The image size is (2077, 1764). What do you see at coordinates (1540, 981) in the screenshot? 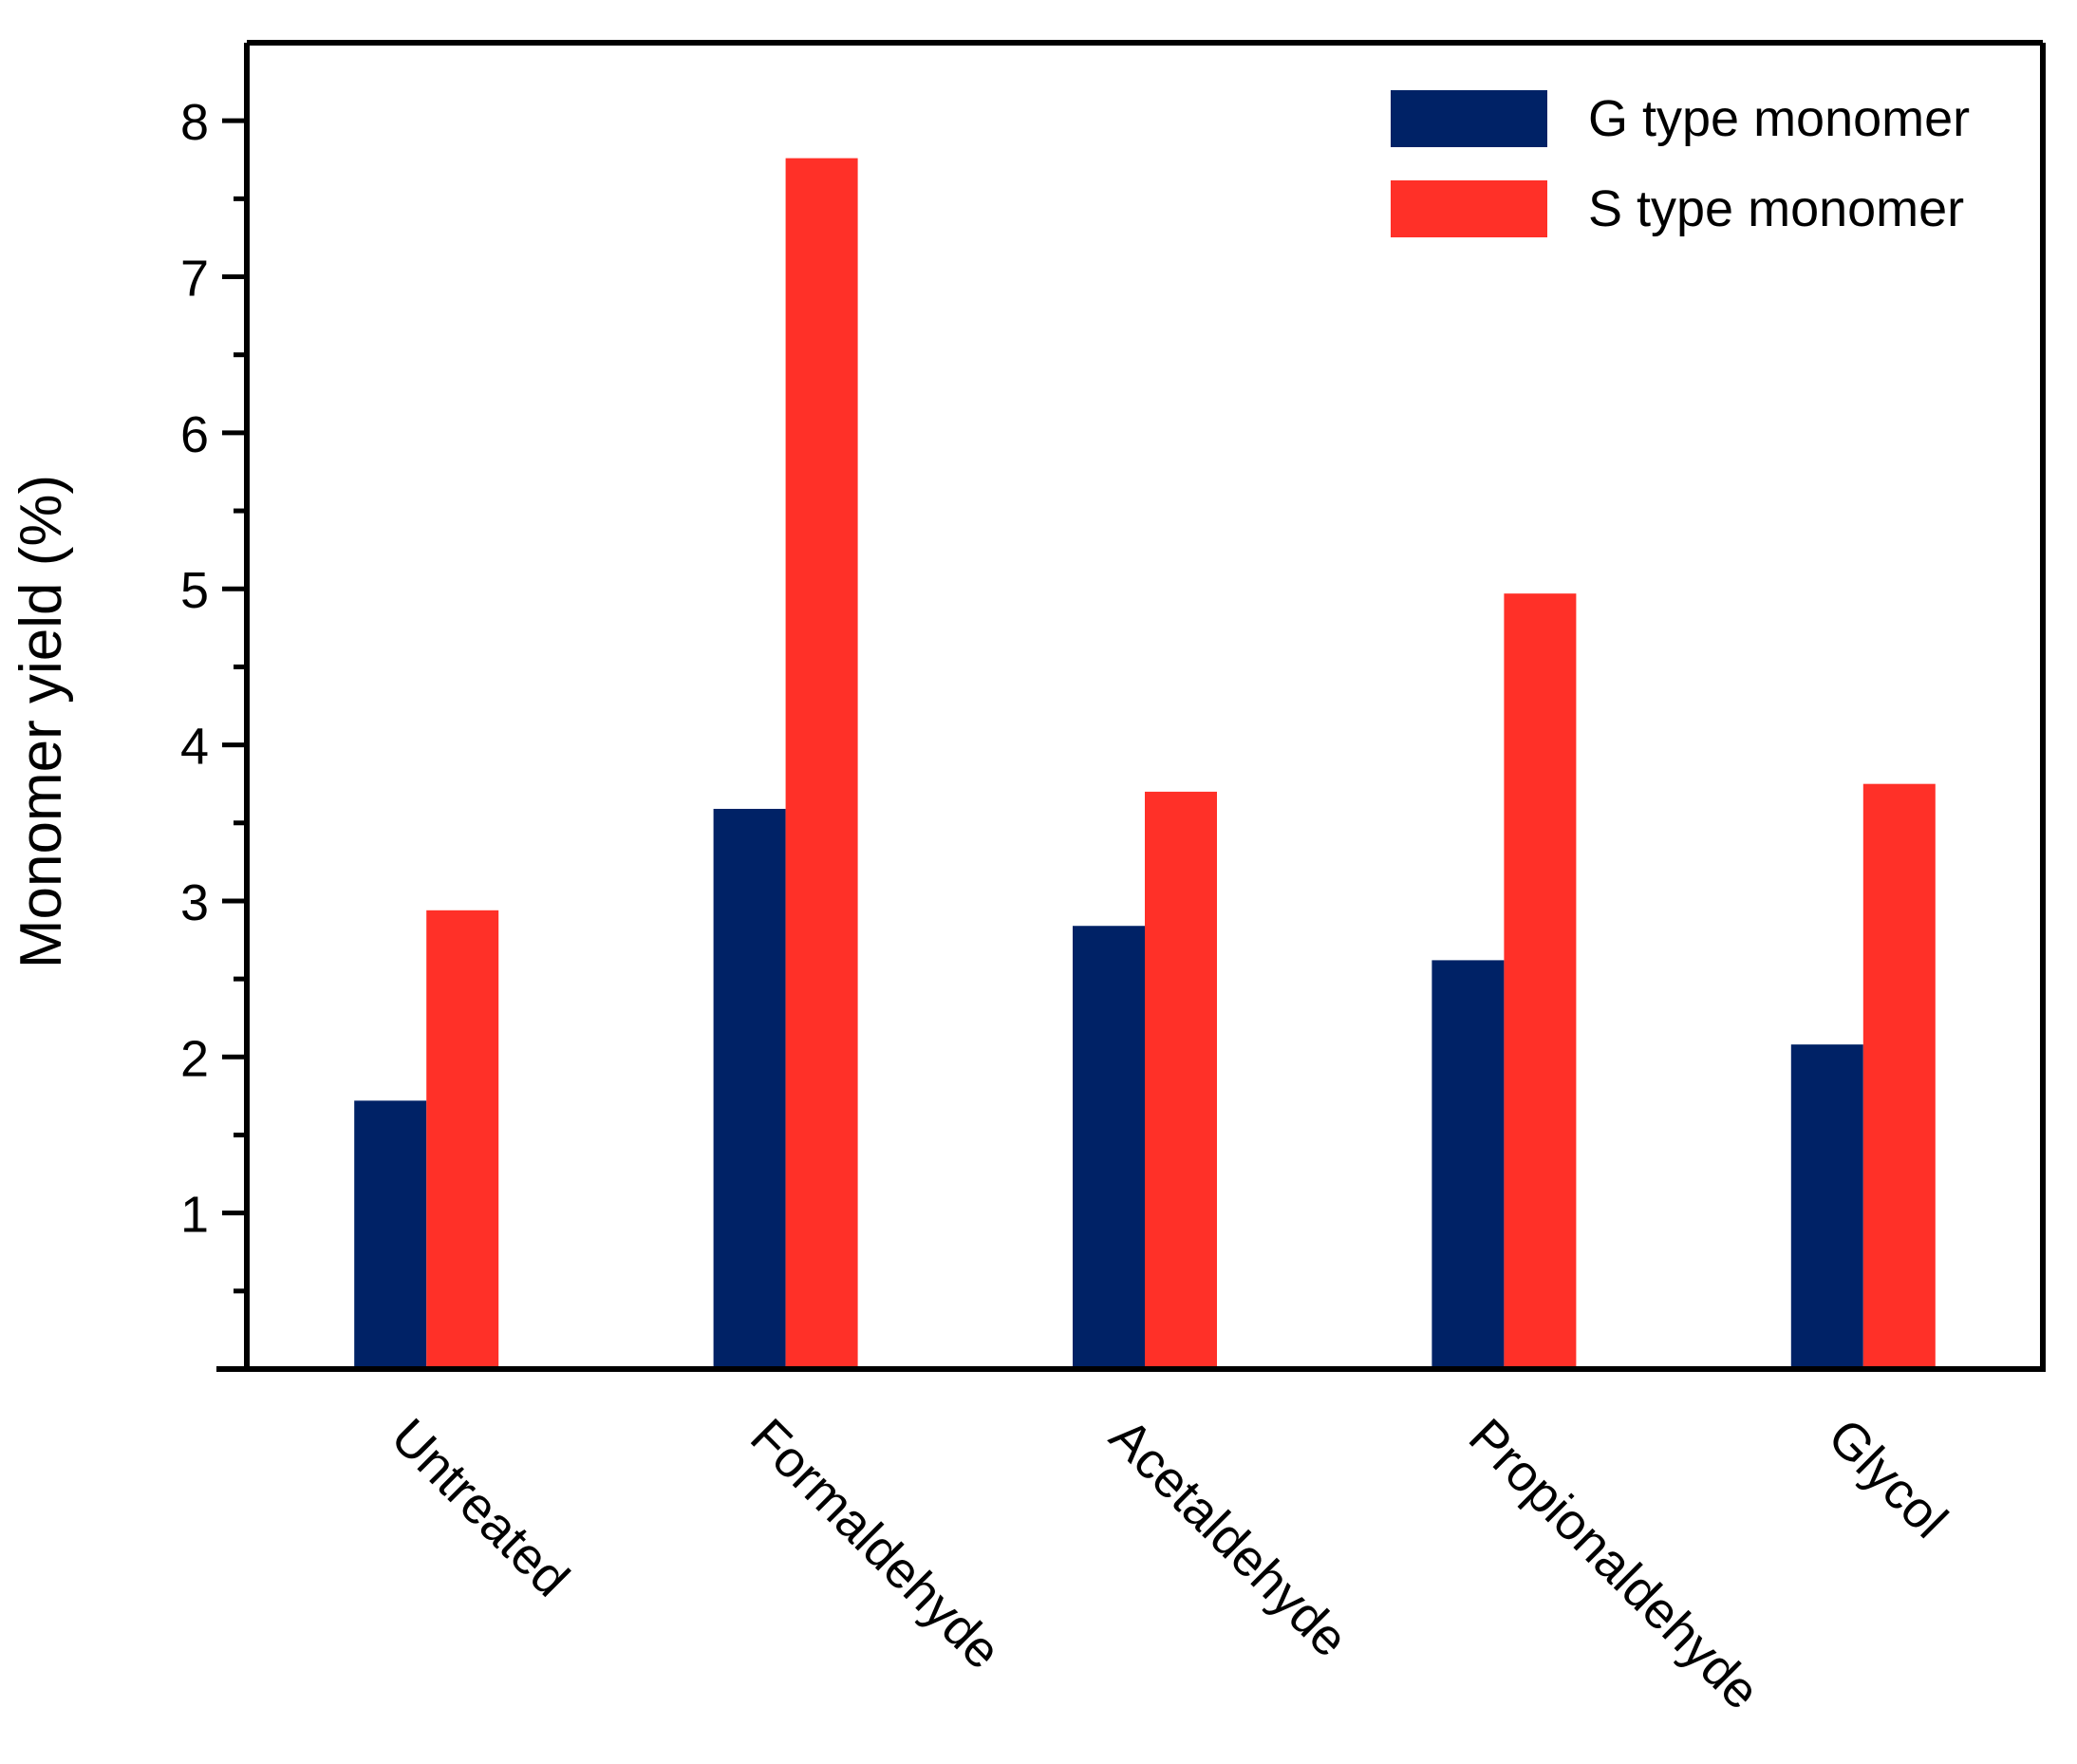
I see `bar-s-propionaldehyde` at bounding box center [1540, 981].